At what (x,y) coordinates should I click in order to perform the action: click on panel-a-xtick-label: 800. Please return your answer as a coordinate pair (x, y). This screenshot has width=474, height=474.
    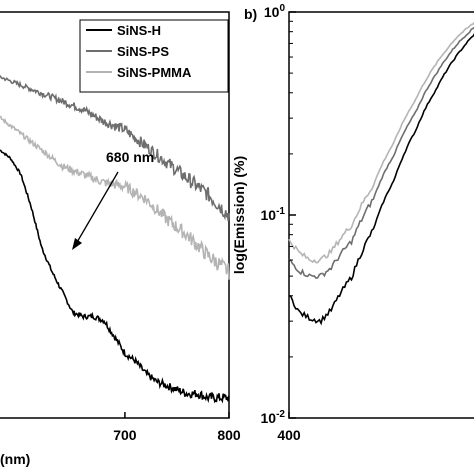
    Looking at the image, I should click on (229, 435).